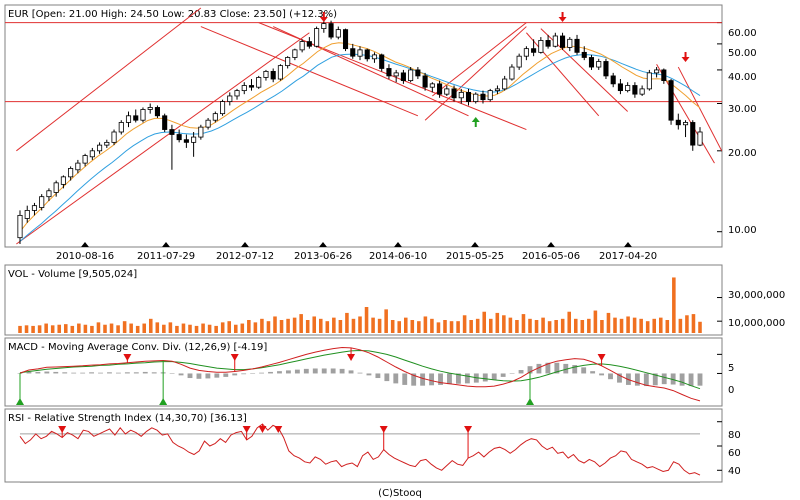 This screenshot has height=500, width=800. What do you see at coordinates (72, 274) in the screenshot?
I see `volume-panel-title: VOL - Volume [9,505,024]` at bounding box center [72, 274].